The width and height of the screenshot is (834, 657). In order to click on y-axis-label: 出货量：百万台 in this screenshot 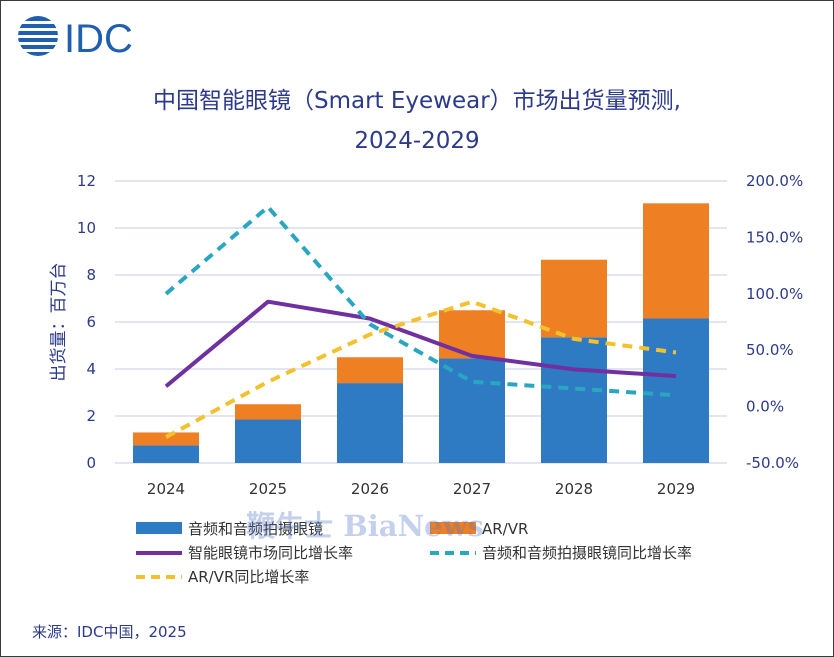, I will do `click(59, 322)`.